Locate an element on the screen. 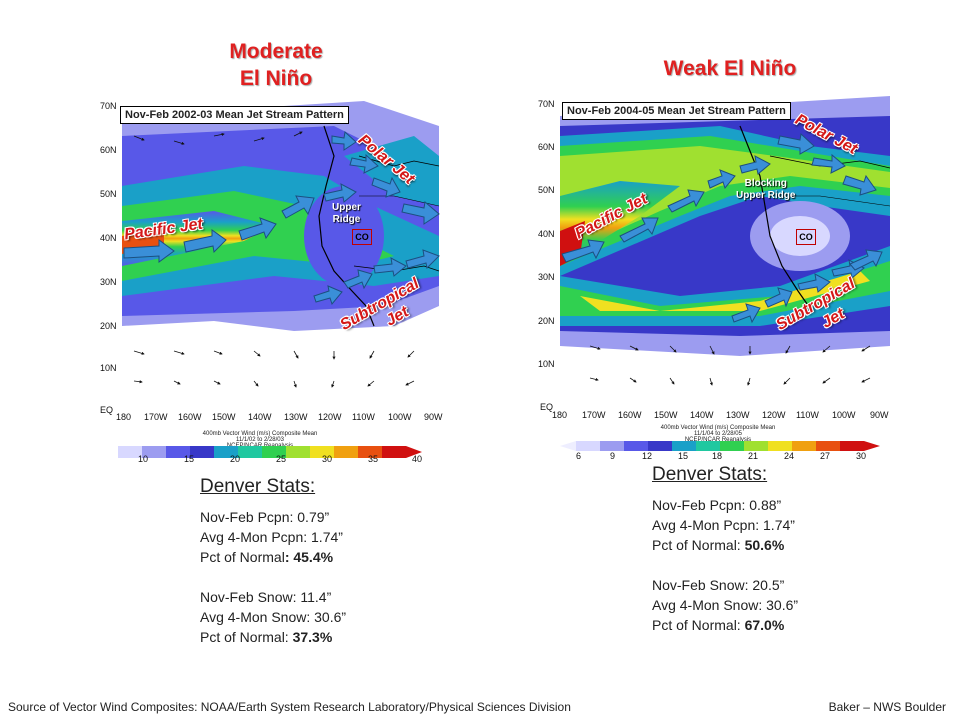  right-stats-line6: Pct of Normal: 67.0% is located at coordinates (725, 625).